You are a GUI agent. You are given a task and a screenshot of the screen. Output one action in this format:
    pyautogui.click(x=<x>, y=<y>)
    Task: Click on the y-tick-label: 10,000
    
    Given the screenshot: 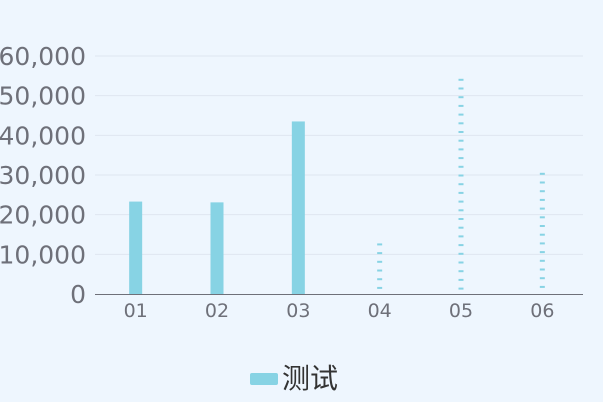 What is the action you would take?
    pyautogui.click(x=43, y=254)
    